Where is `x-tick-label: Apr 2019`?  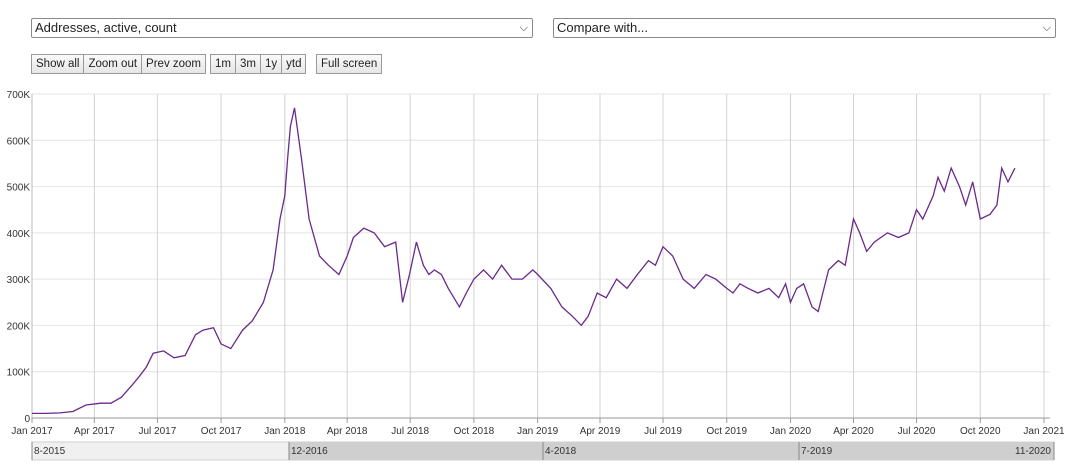
x-tick-label: Apr 2019 is located at coordinates (600, 431).